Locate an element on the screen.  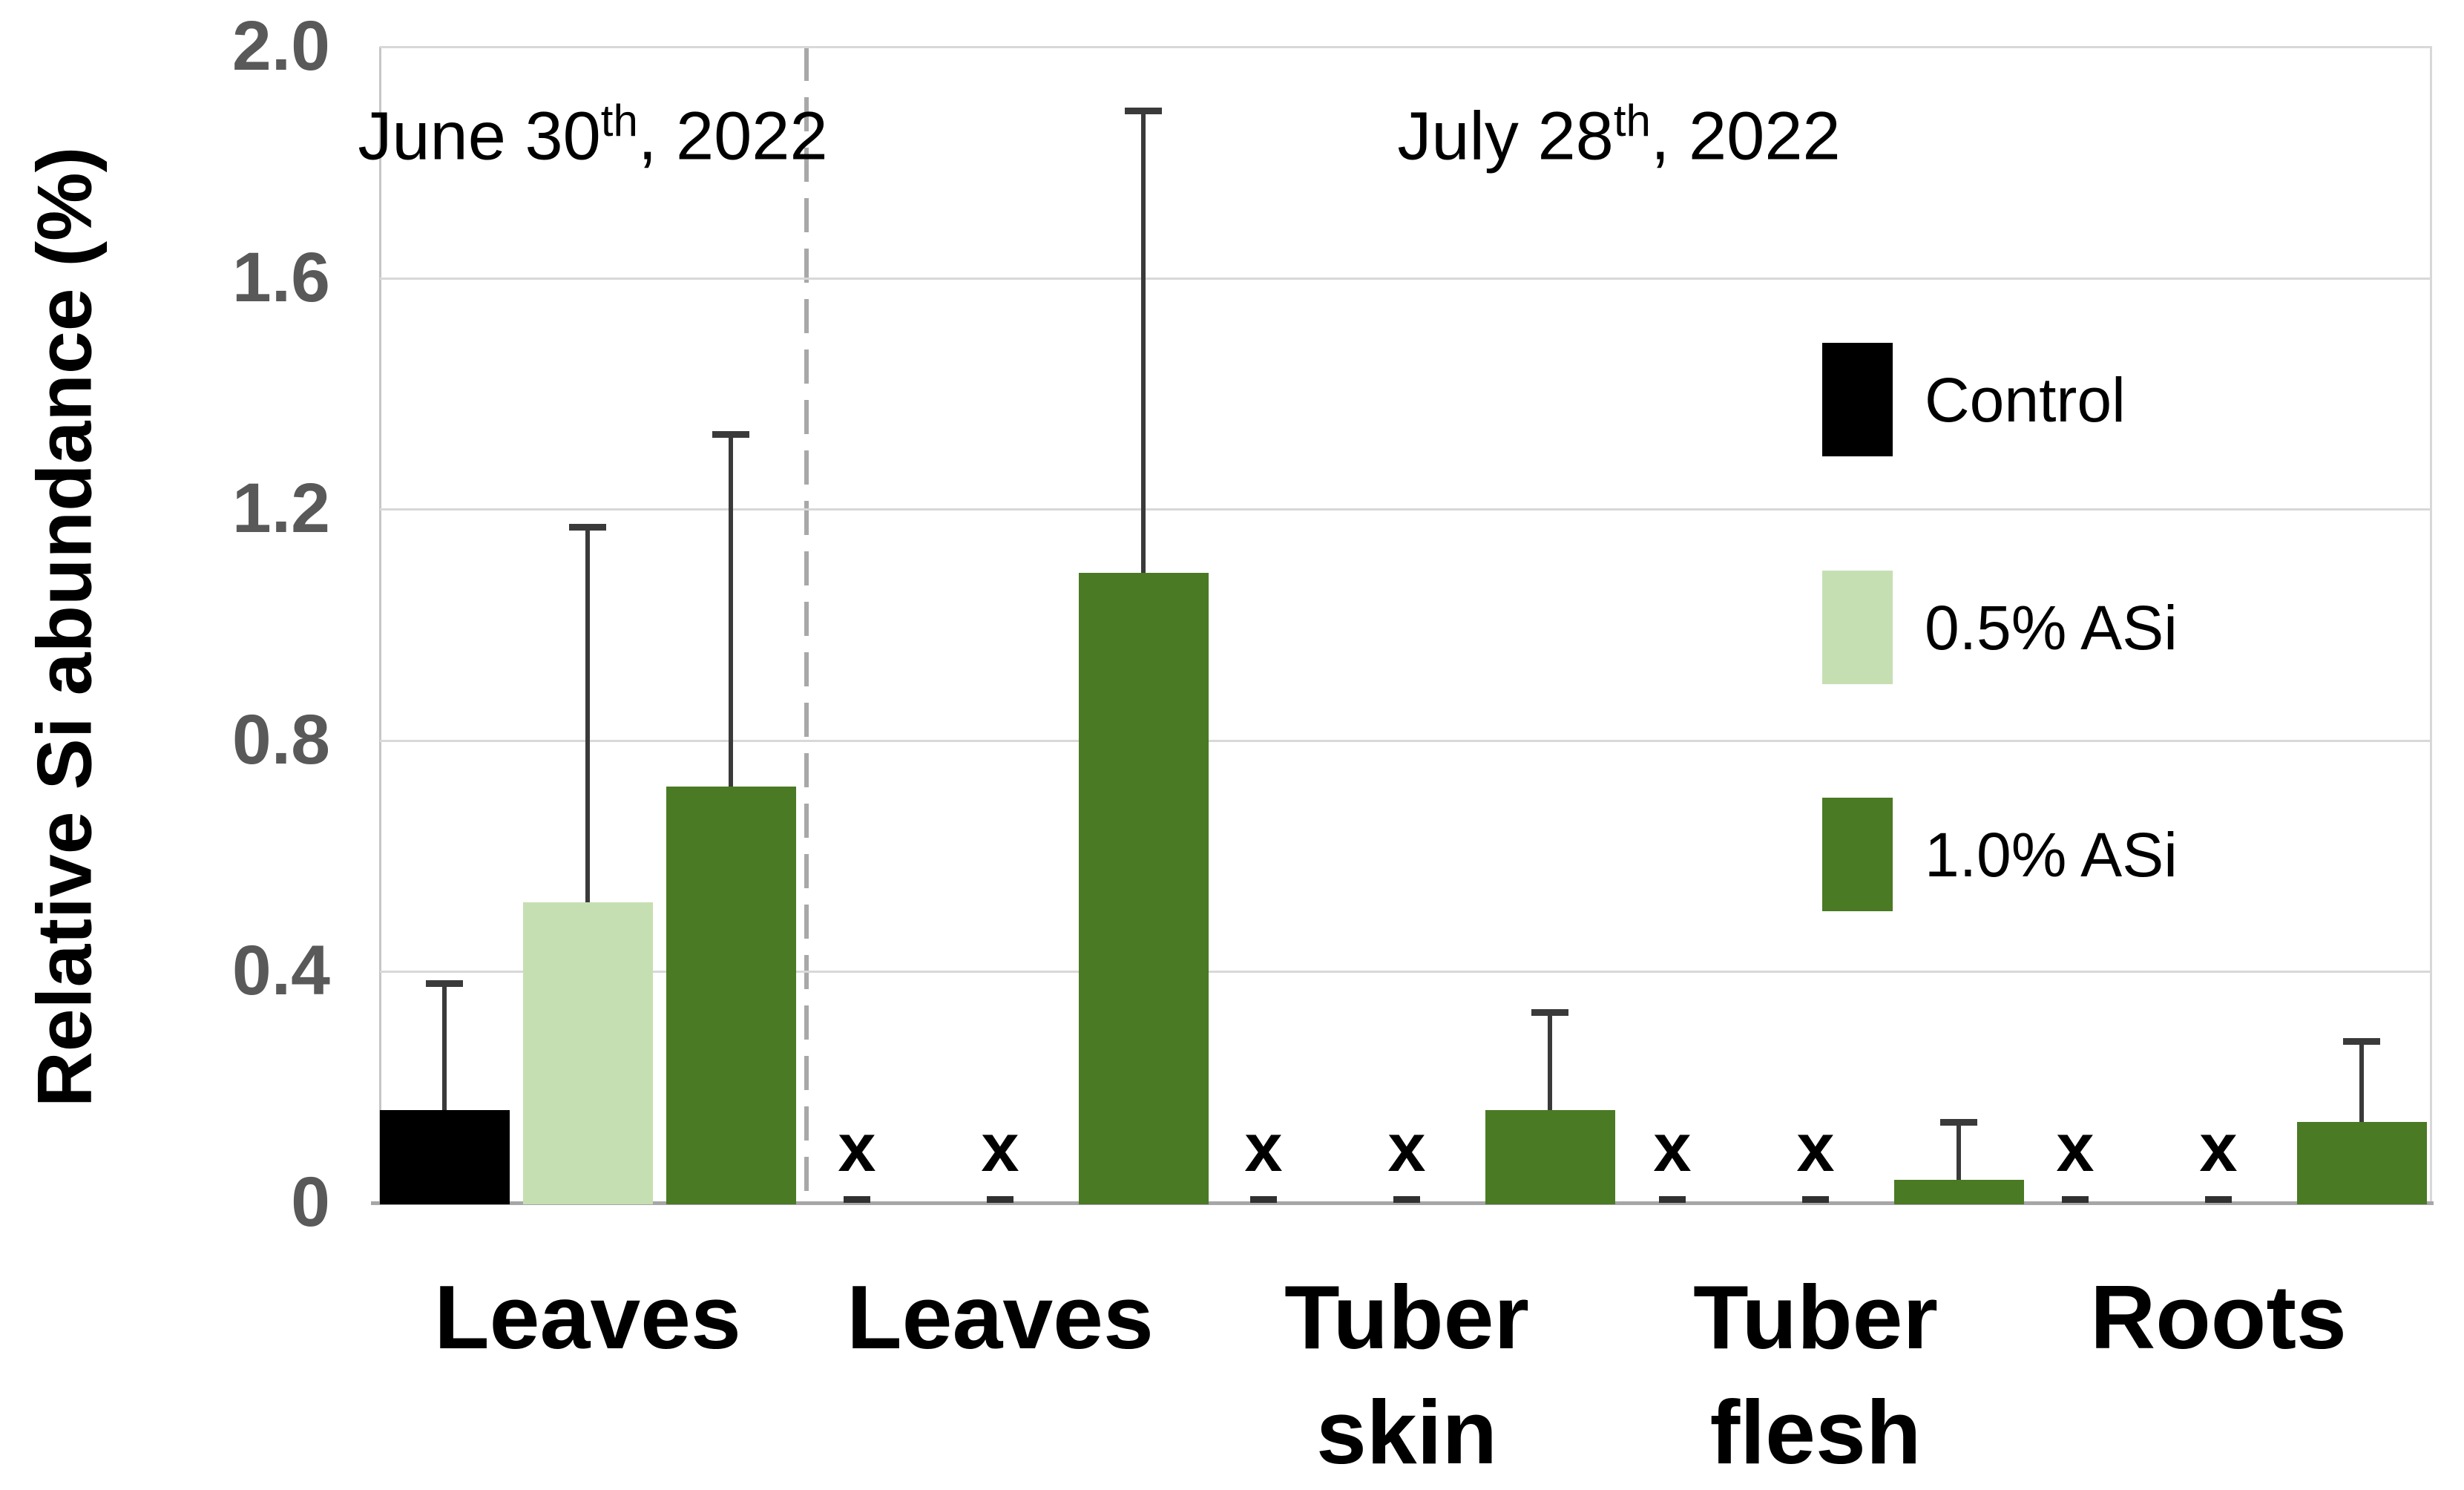
y-axis-title: Relative Si abundance (%) is located at coordinates (65, 627).